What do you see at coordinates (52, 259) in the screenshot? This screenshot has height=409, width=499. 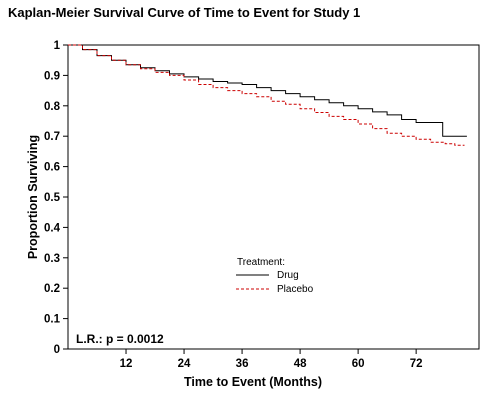 I see `y-tick-label: 0.3` at bounding box center [52, 259].